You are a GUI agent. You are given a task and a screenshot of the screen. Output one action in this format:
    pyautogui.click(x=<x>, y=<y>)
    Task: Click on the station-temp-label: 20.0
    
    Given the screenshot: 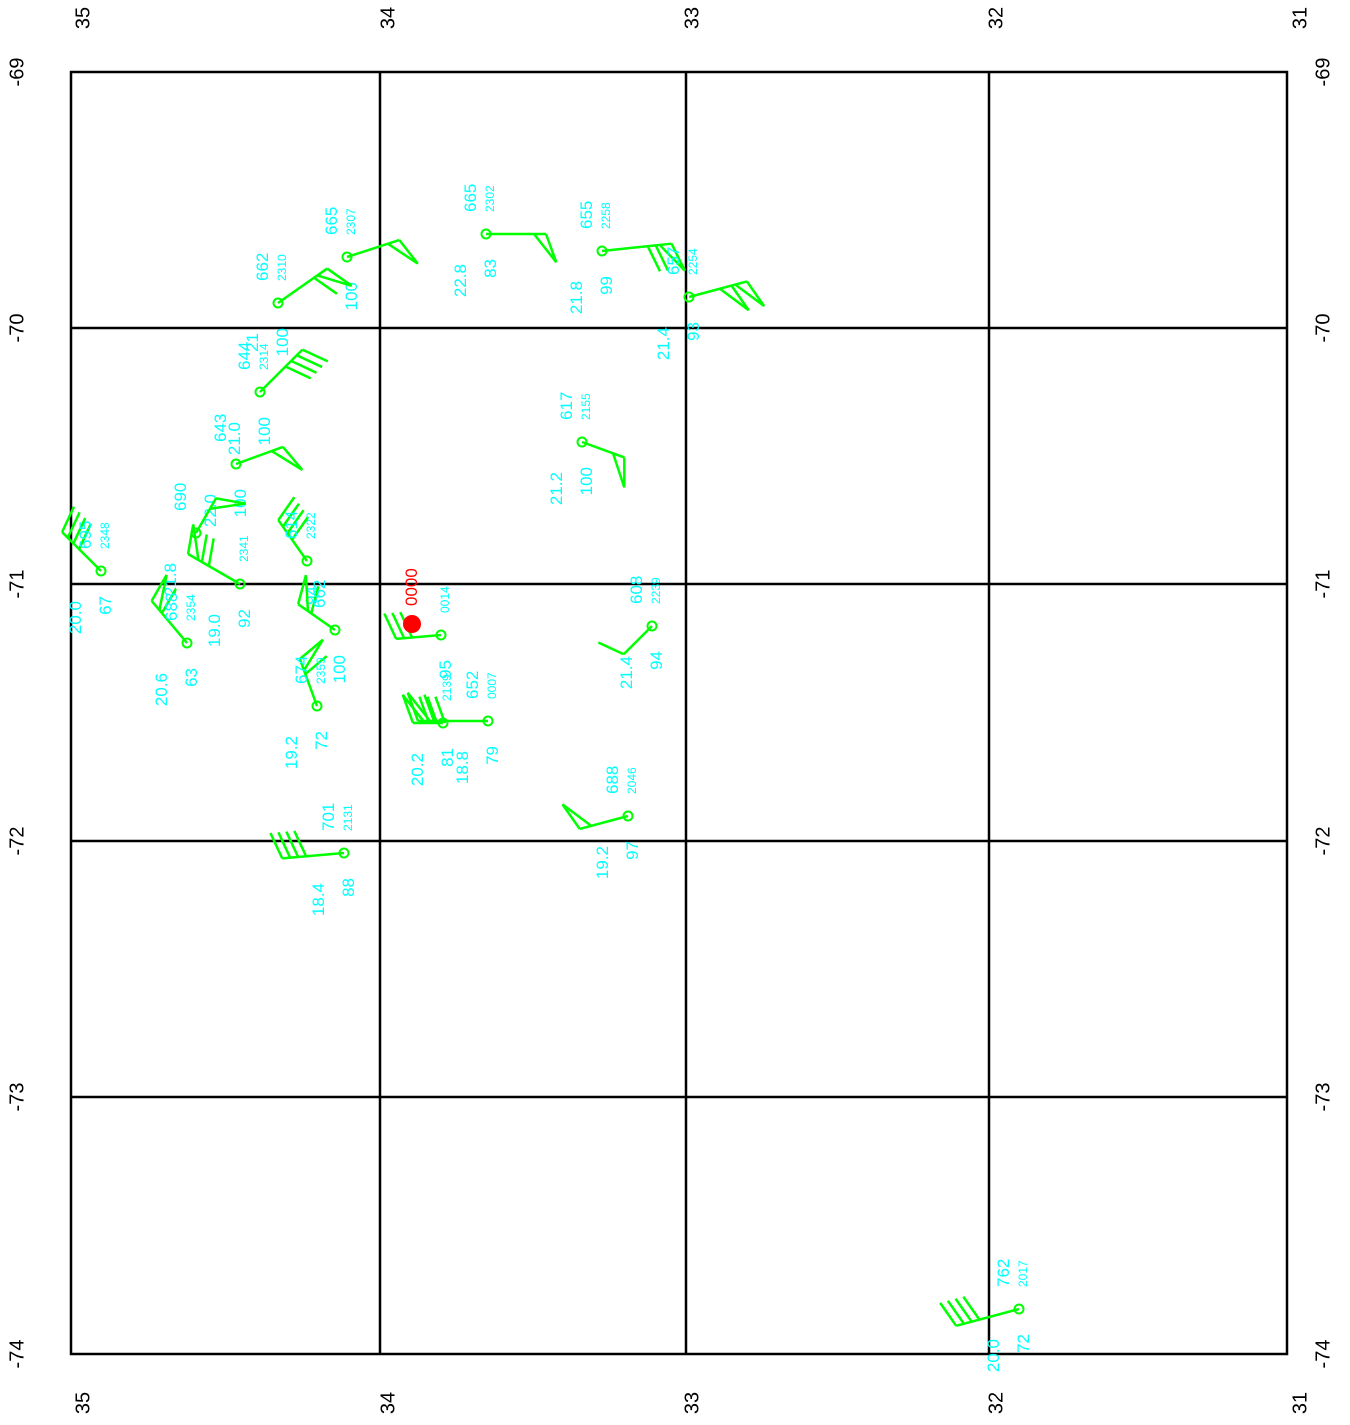 What is the action you would take?
    pyautogui.click(x=993, y=1355)
    